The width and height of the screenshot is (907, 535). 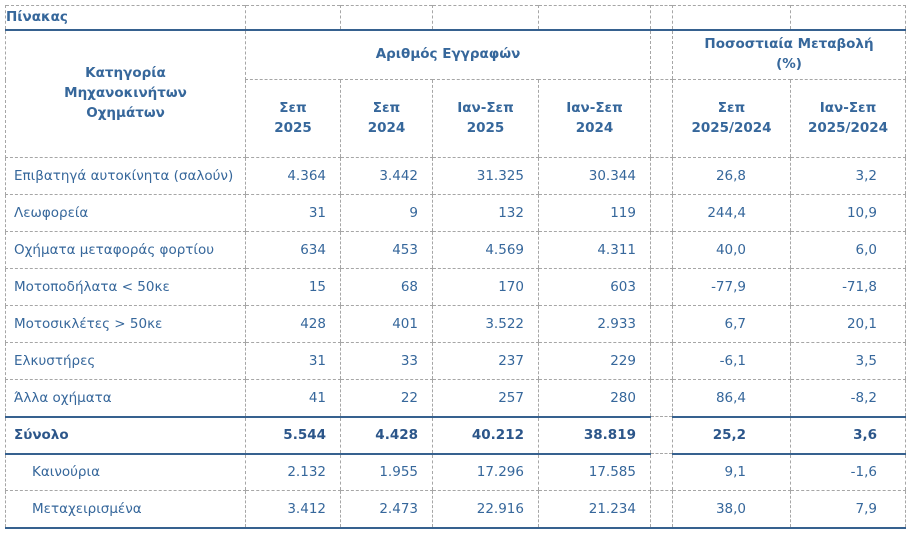 I want to click on cell-jan-sep-2024: 119, so click(x=594, y=213).